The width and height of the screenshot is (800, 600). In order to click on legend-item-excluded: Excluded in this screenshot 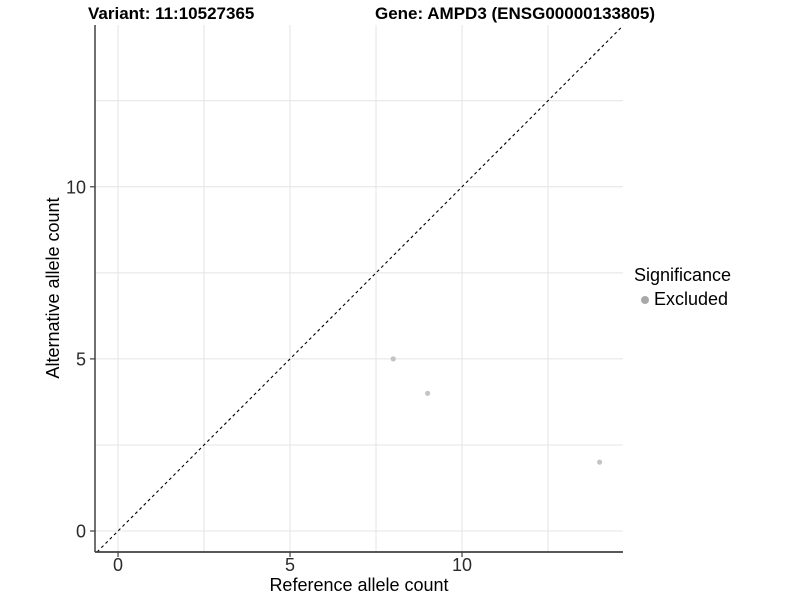, I will do `click(682, 299)`.